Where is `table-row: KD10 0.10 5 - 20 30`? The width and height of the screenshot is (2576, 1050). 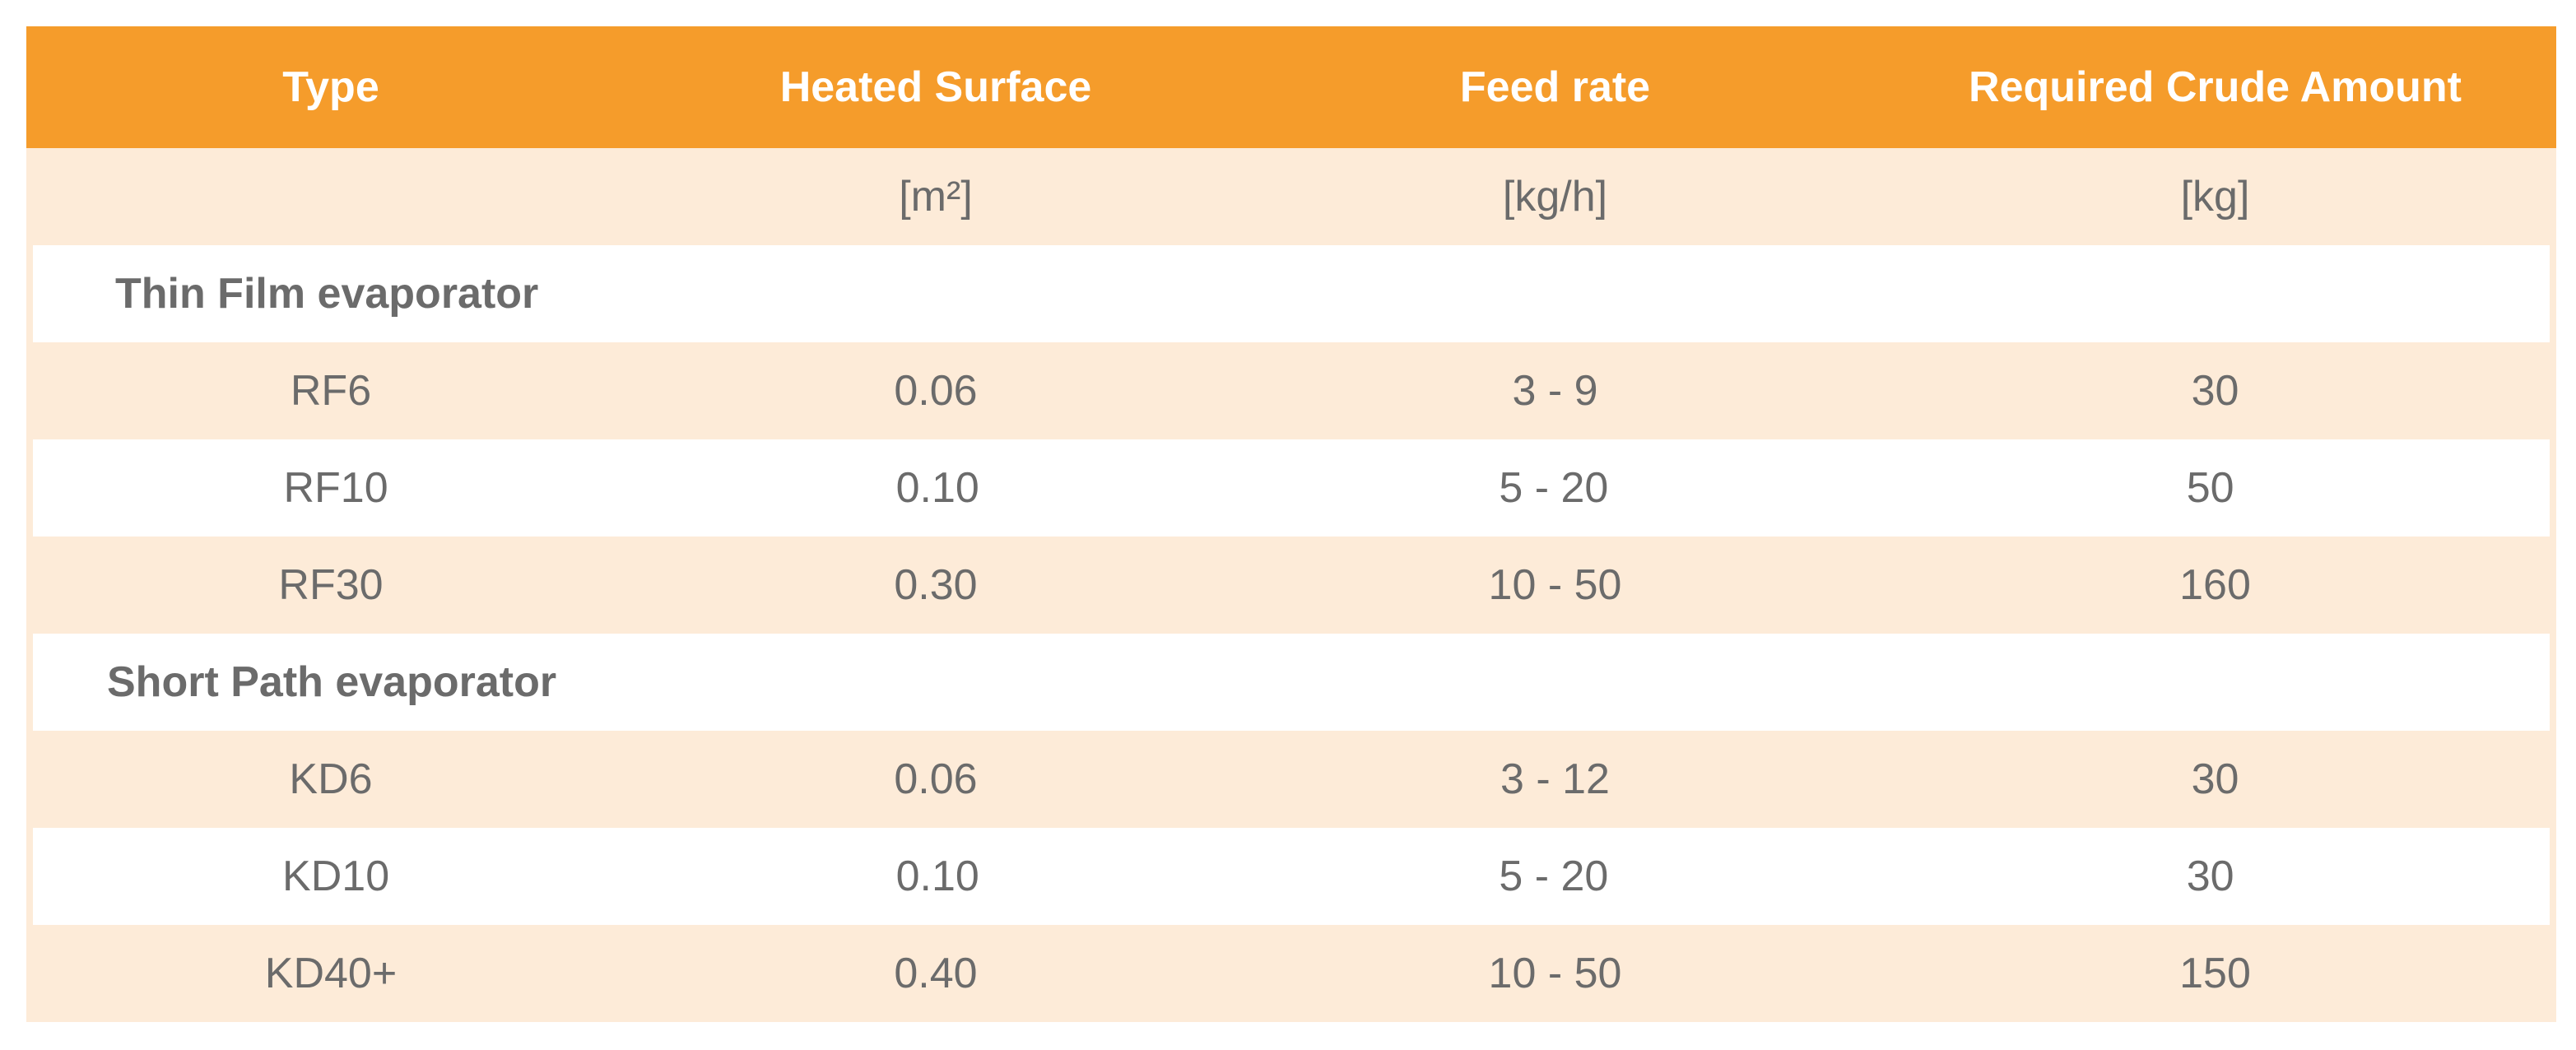 table-row: KD10 0.10 5 - 20 30 is located at coordinates (1291, 876).